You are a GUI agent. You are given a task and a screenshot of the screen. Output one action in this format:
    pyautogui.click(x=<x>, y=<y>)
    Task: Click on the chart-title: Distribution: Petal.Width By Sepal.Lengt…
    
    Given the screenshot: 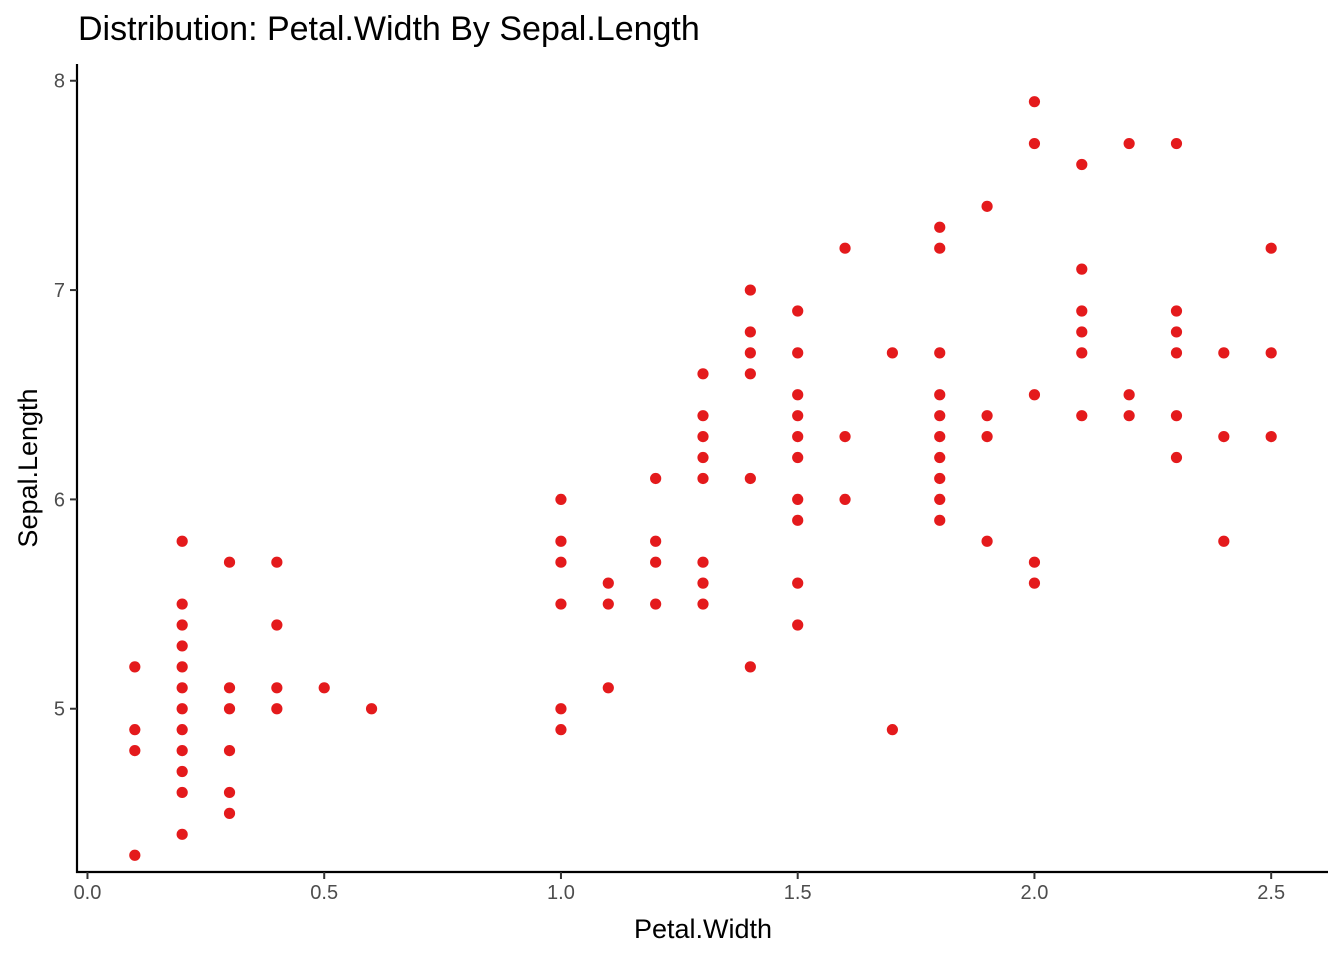 What is the action you would take?
    pyautogui.click(x=389, y=29)
    